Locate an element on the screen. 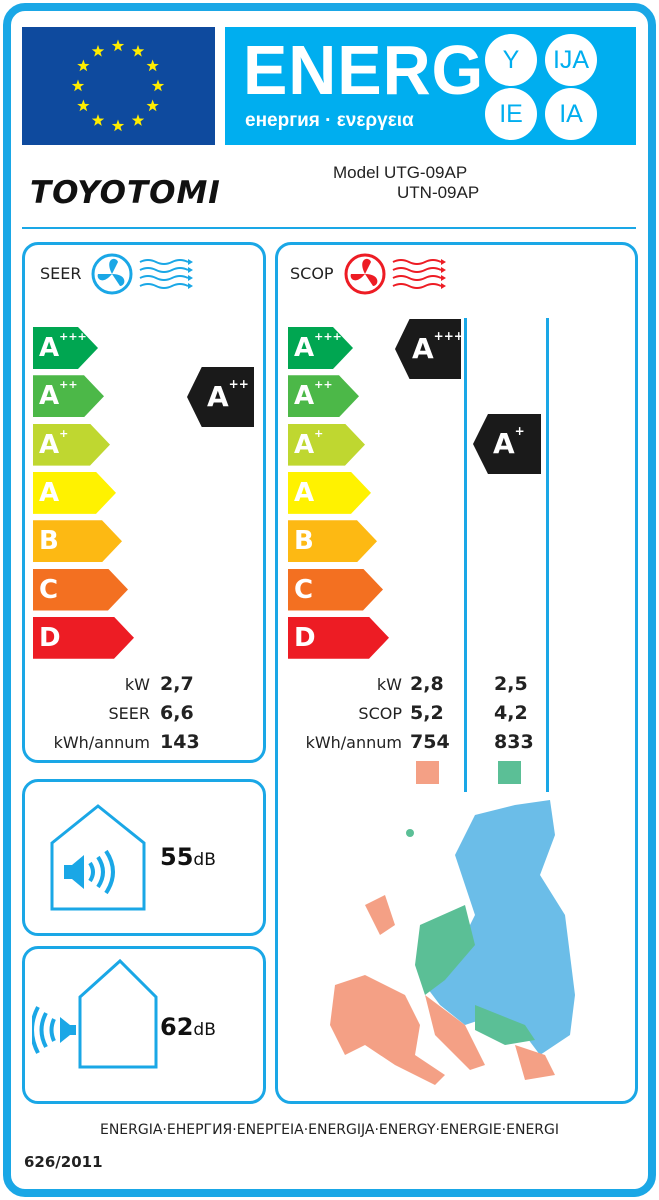 Image resolution: width=659 pixels, height=1200 pixels. energy-title: ENERG is located at coordinates (364, 70).